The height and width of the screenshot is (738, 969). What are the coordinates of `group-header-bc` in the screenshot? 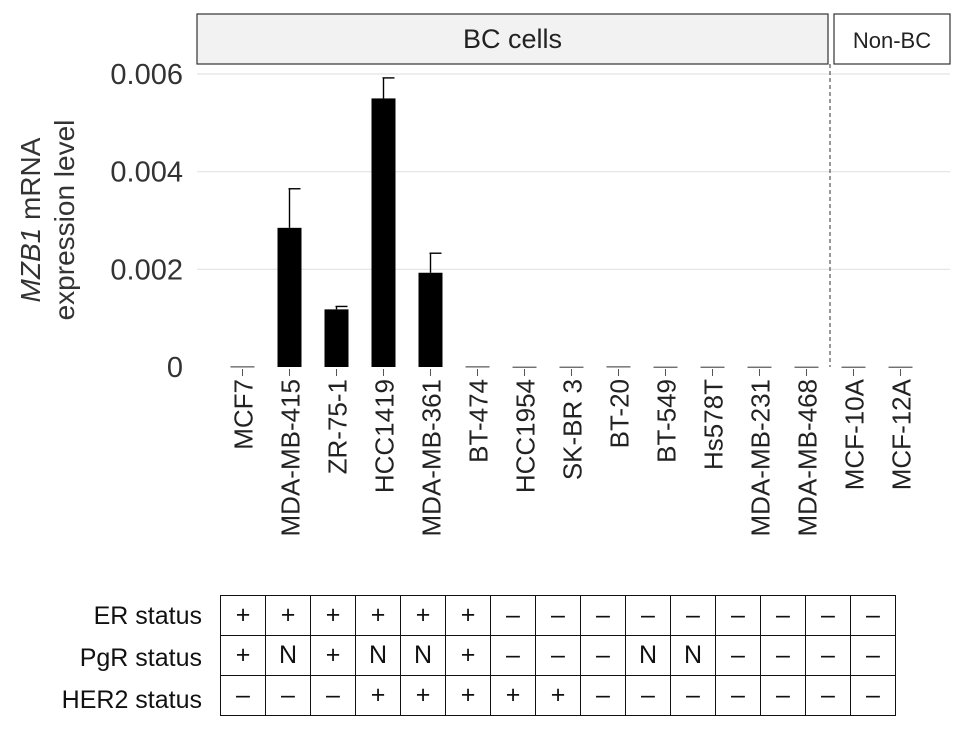 It's located at (512, 39).